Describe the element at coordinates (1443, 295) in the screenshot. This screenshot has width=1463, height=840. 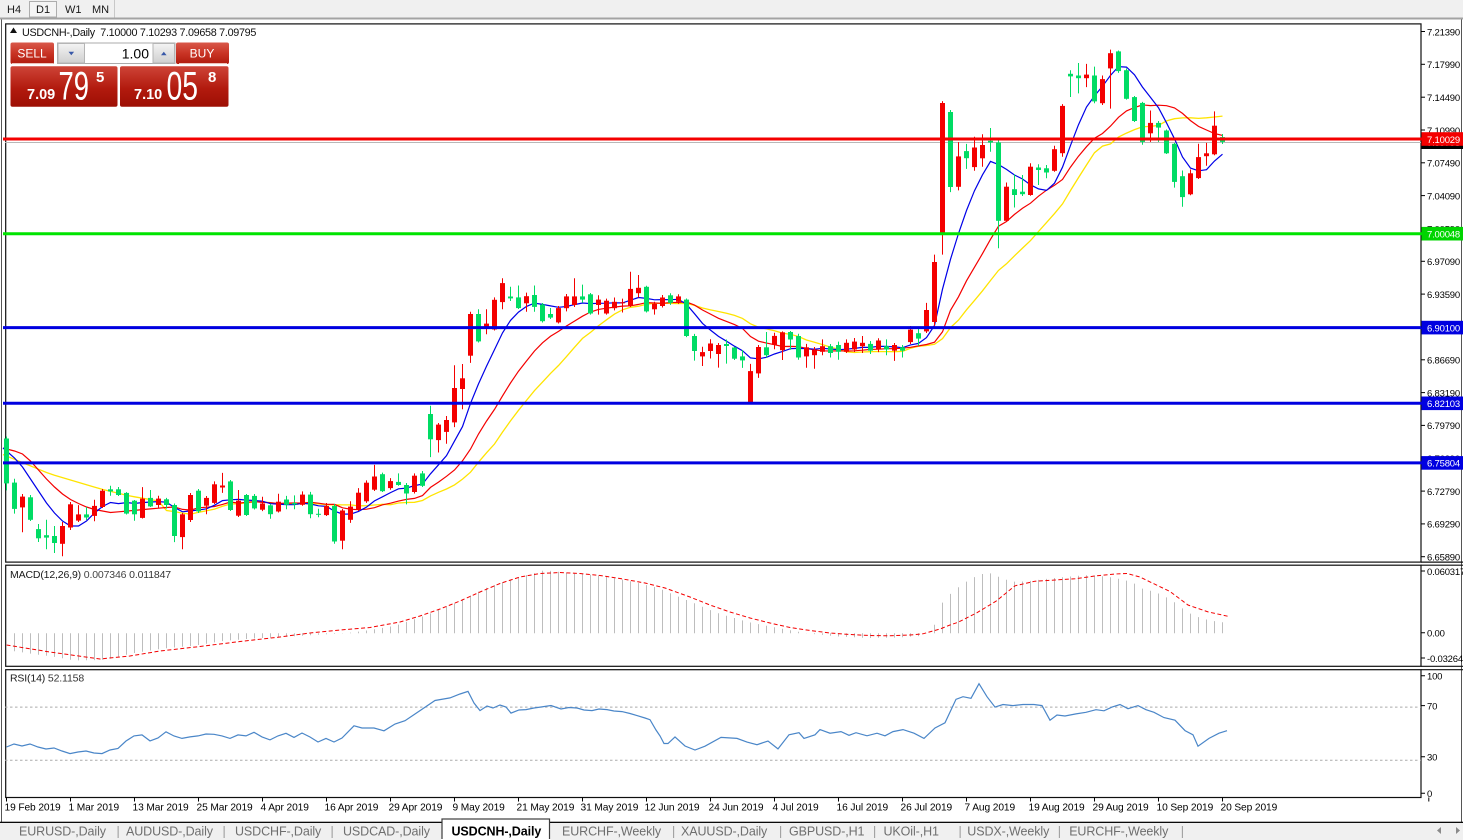
I see `svg-text: 6.93590` at that location.